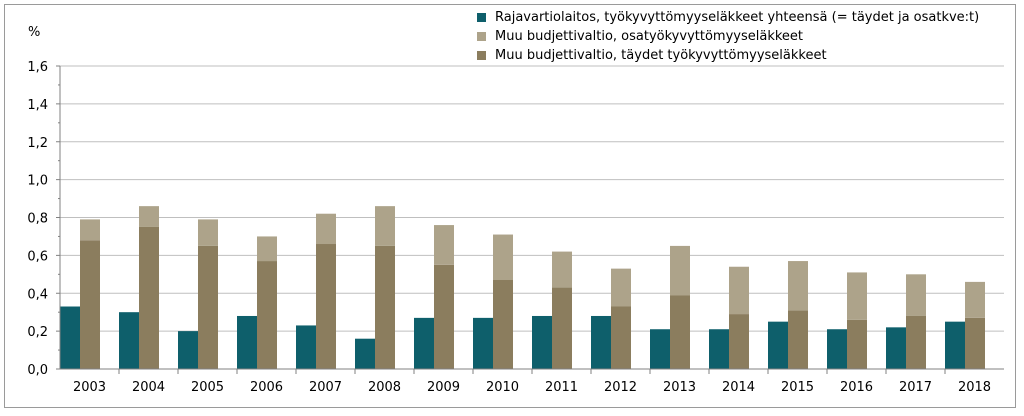  Describe the element at coordinates (857, 344) in the screenshot. I see `bar-2016-taydet` at that location.